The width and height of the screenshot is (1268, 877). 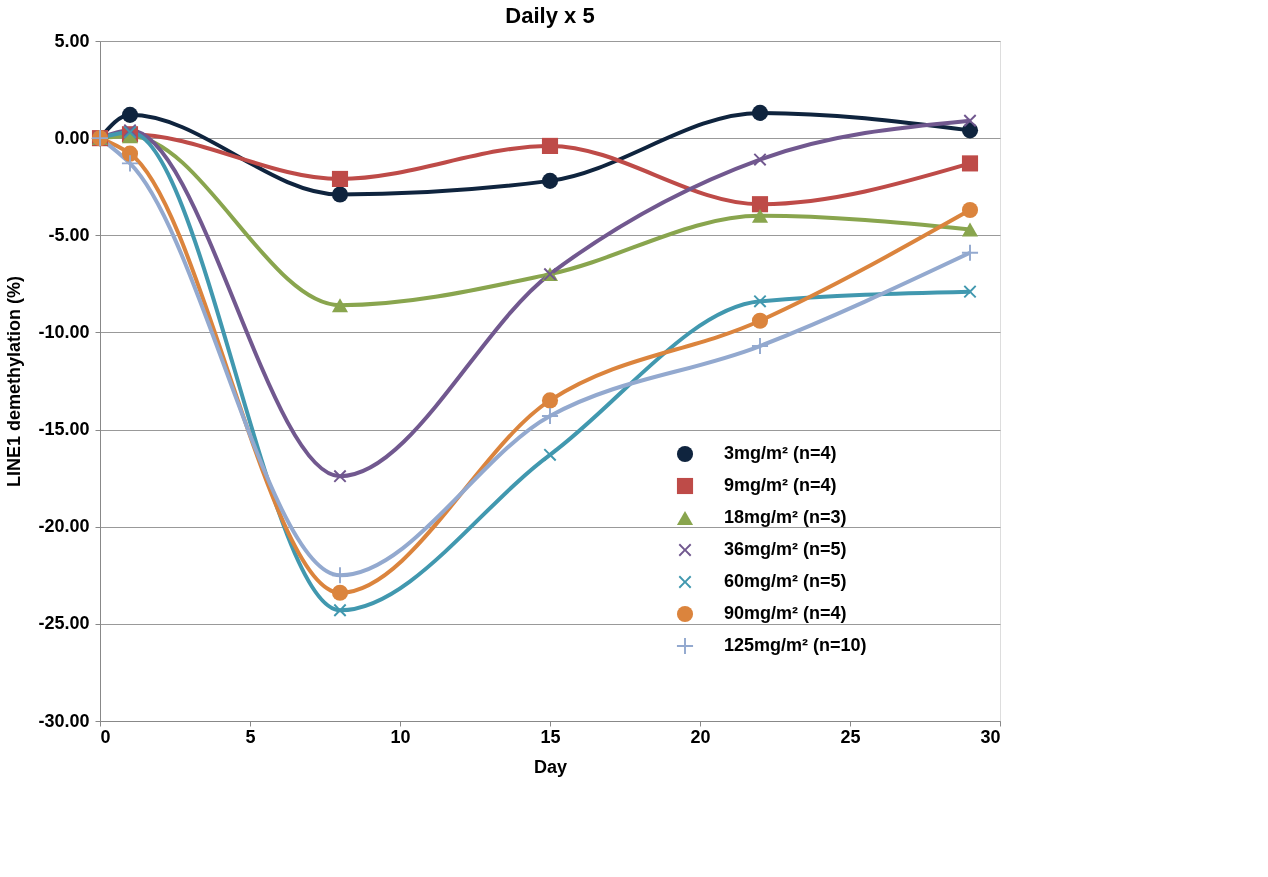 I want to click on x-tick-label: 5, so click(x=250, y=736).